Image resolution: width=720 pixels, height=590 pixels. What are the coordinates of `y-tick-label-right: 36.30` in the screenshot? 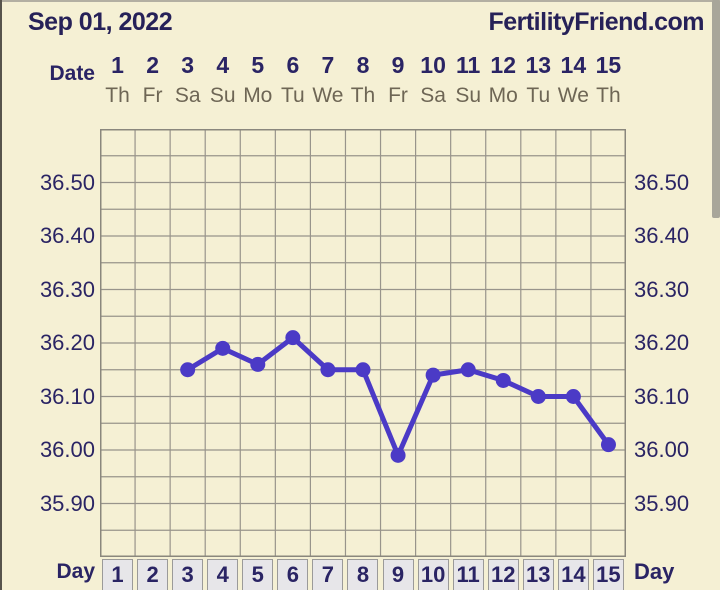 It's located at (662, 289).